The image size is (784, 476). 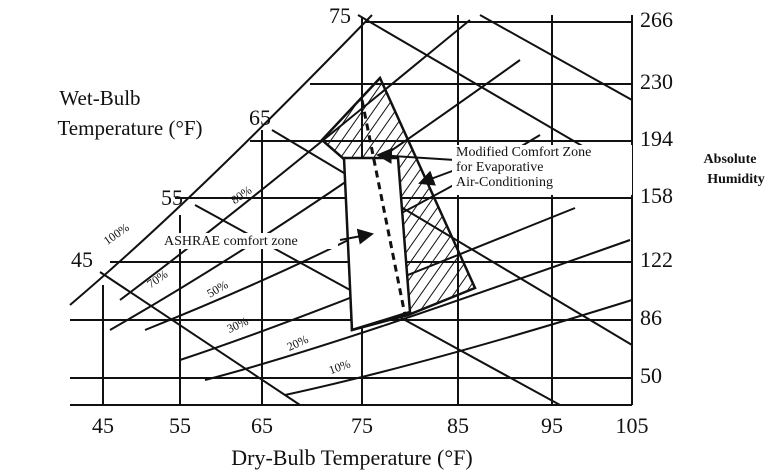 I want to click on rh-label: 30%, so click(x=238, y=325).